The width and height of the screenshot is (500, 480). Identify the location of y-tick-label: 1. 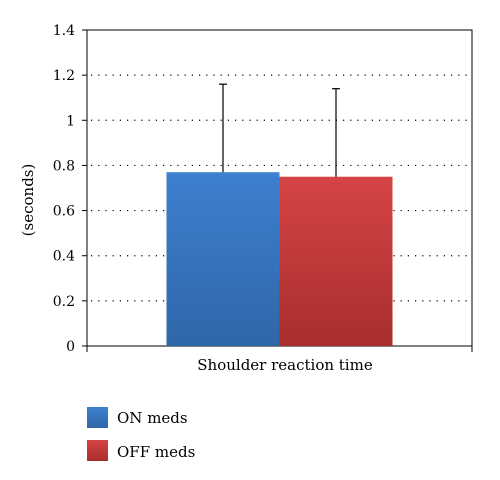
(70, 121).